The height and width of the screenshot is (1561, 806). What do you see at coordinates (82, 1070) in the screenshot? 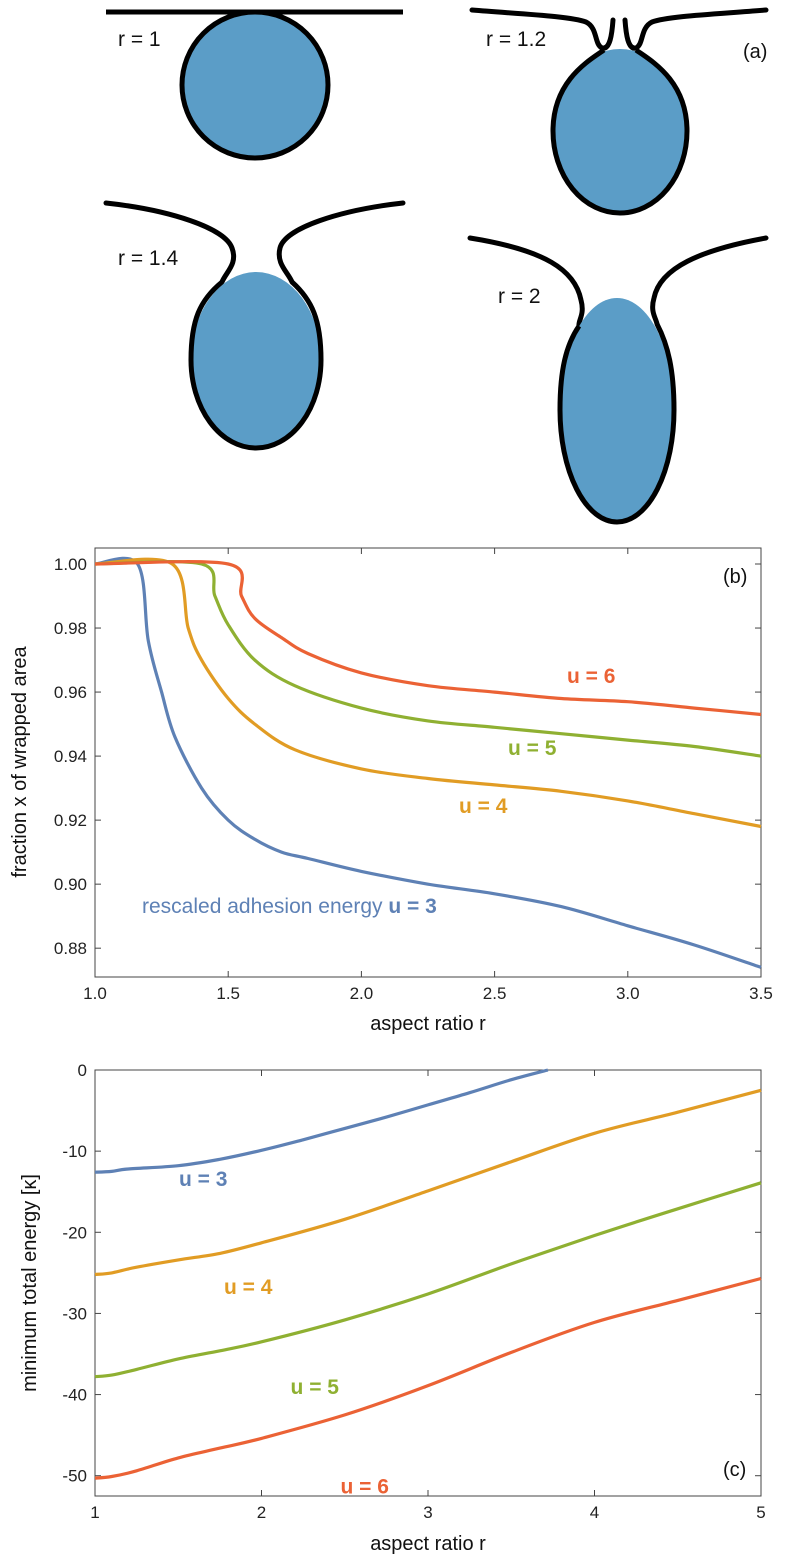
I see `y-tick-label: 0` at bounding box center [82, 1070].